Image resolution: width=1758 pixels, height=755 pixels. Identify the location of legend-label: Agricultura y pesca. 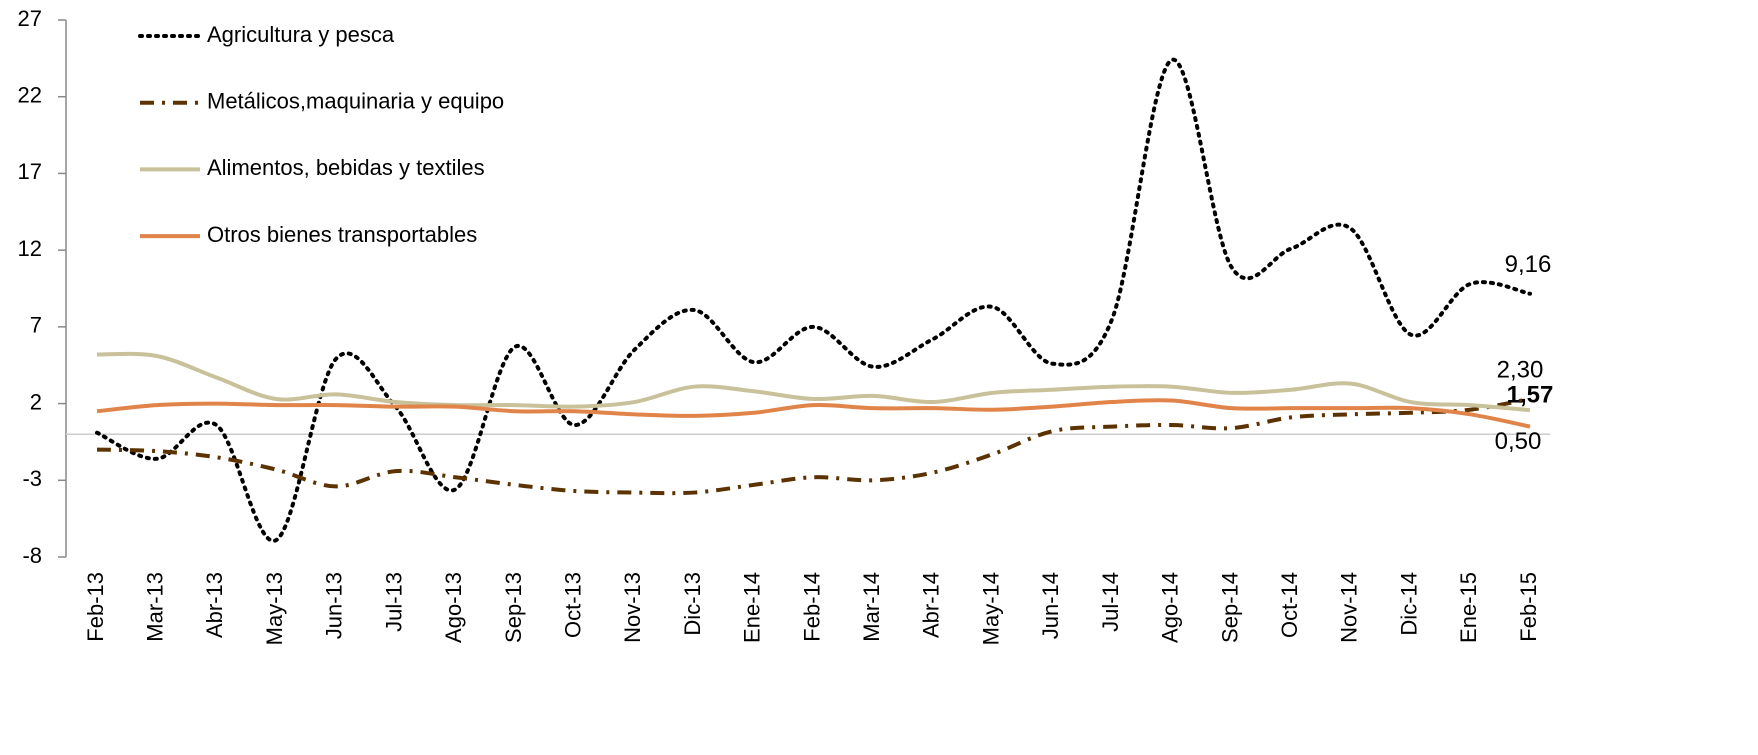
(301, 34).